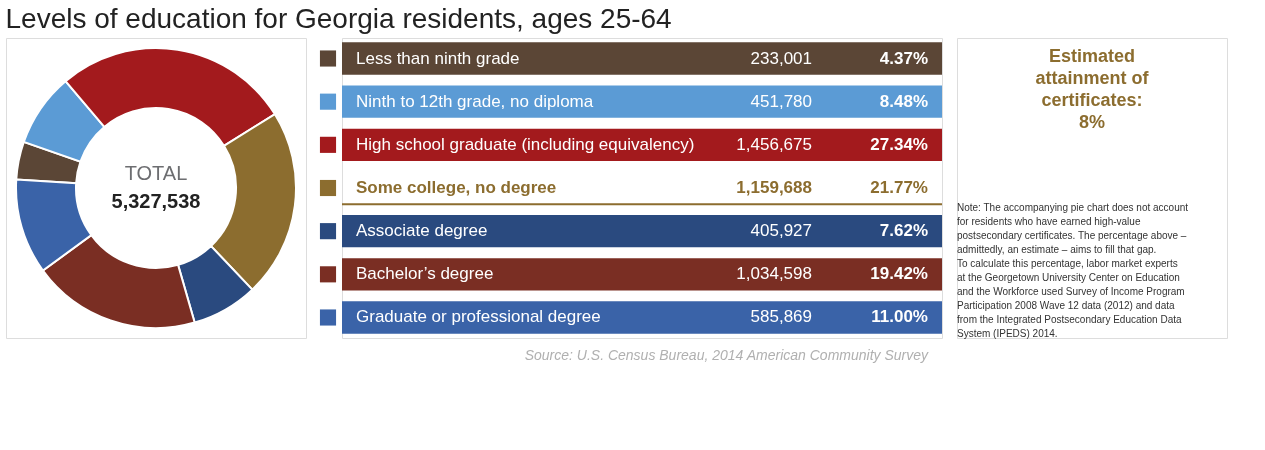 The image size is (1265, 450). Describe the element at coordinates (899, 144) in the screenshot. I see `data-label: 27.34%` at that location.